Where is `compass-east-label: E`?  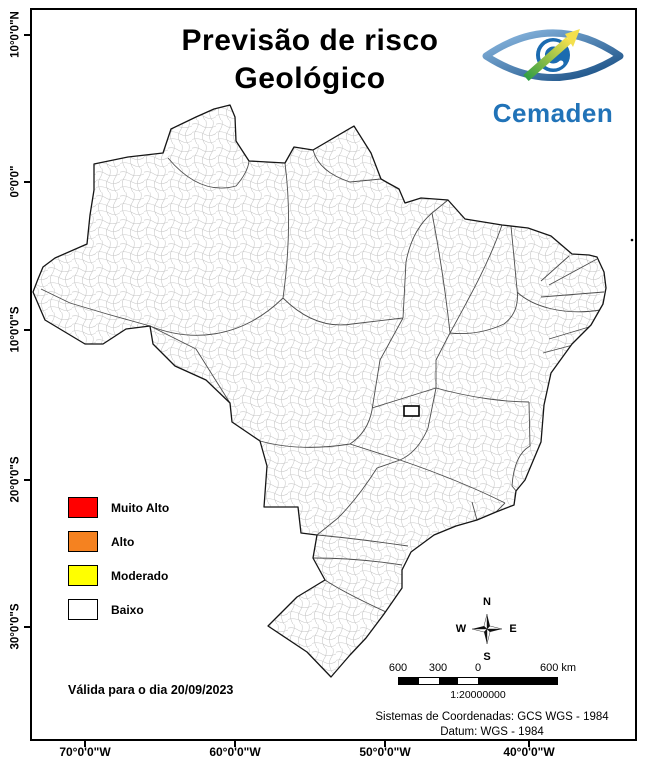
compass-east-label: E is located at coordinates (513, 629).